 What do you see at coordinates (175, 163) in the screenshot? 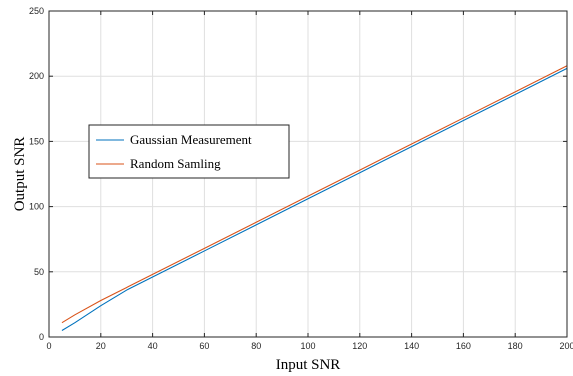
I see `legend-label-2: Random Samling` at bounding box center [175, 163].